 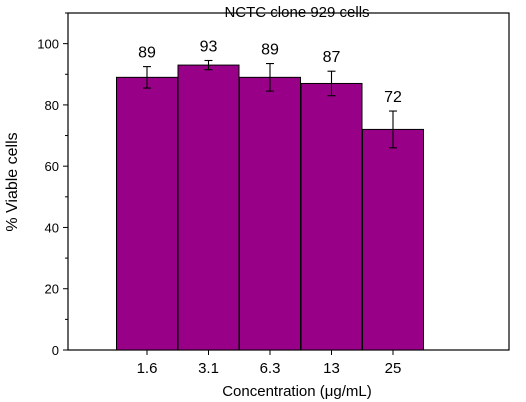 What do you see at coordinates (208, 207) in the screenshot?
I see `bar-3.1` at bounding box center [208, 207].